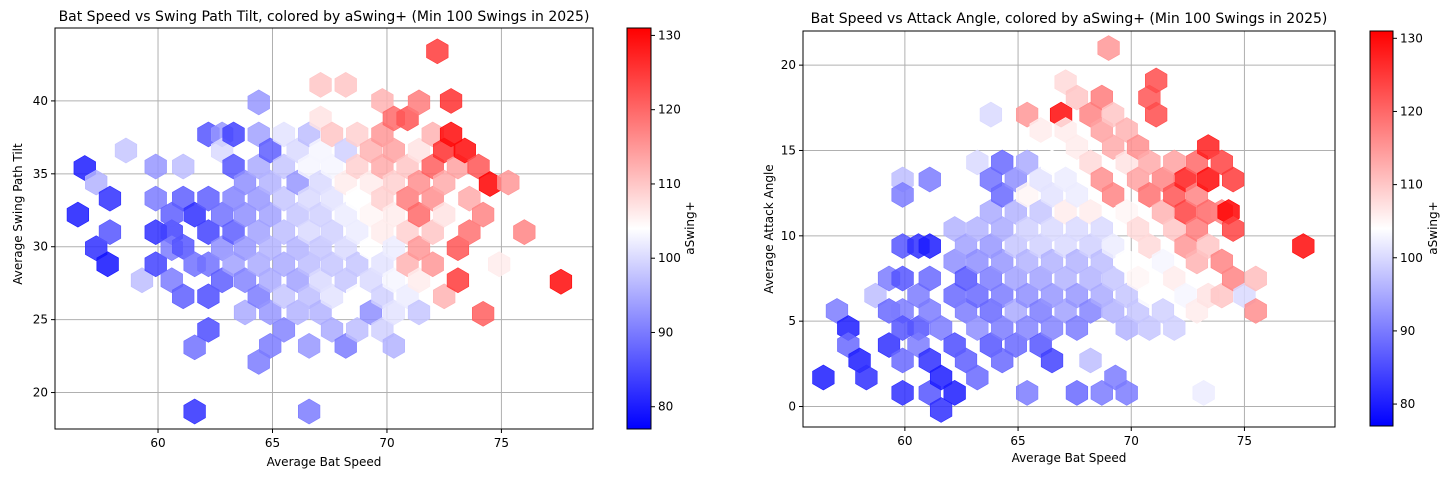 The image size is (1456, 485). Describe the element at coordinates (792, 321) in the screenshot. I see `y-tick-label: 5` at that location.